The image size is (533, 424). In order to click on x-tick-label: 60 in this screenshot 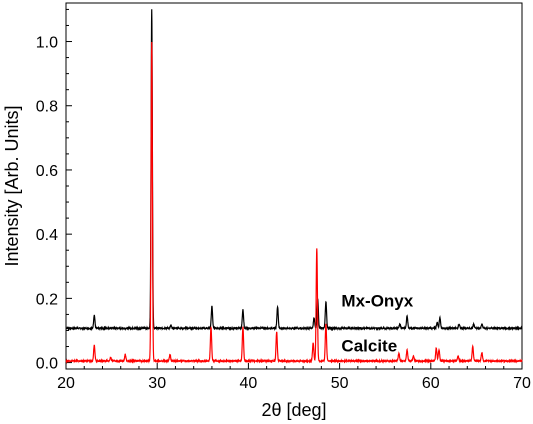, I will do `click(431, 383)`.